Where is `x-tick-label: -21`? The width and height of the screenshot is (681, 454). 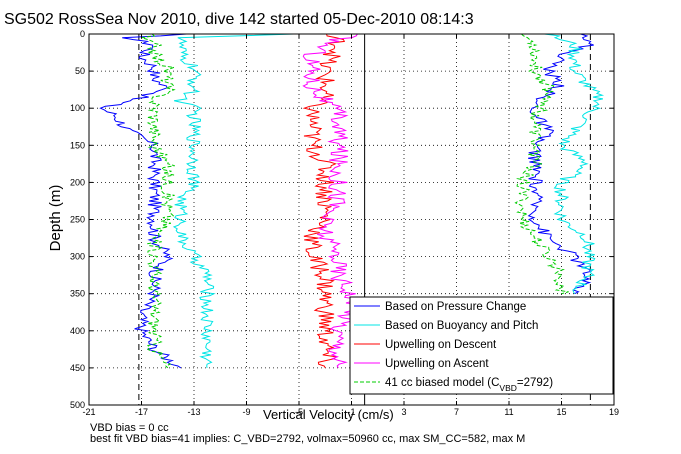 x-tick-label: -21 is located at coordinates (88, 412).